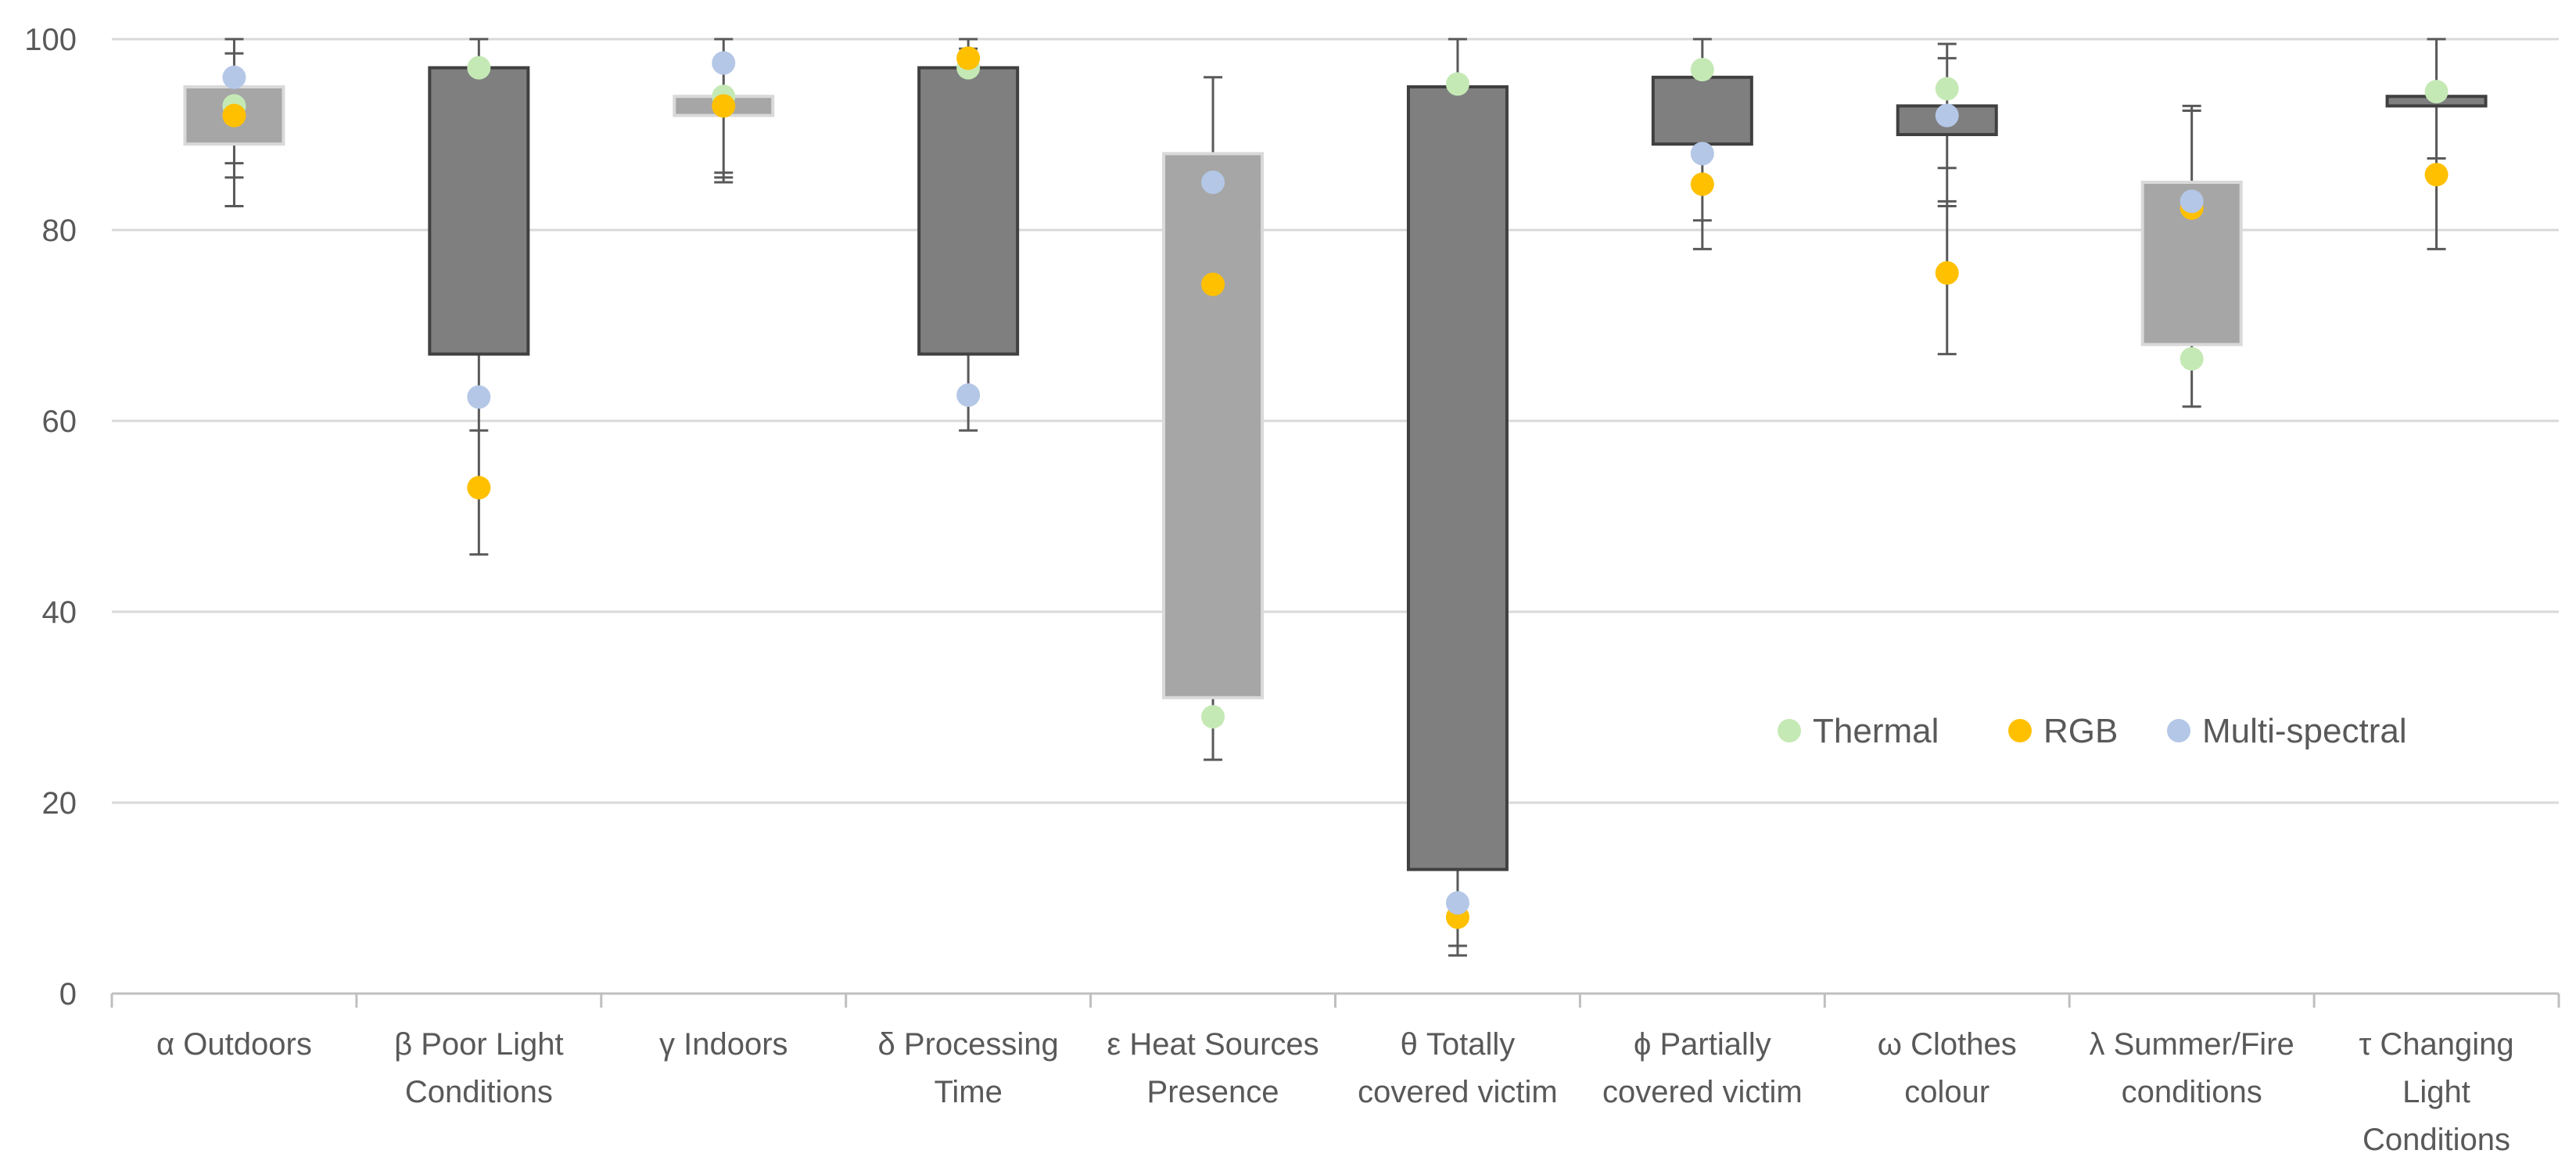 The image size is (2576, 1168). What do you see at coordinates (1212, 1044) in the screenshot?
I see `category-label-line: ε Heat Sources` at bounding box center [1212, 1044].